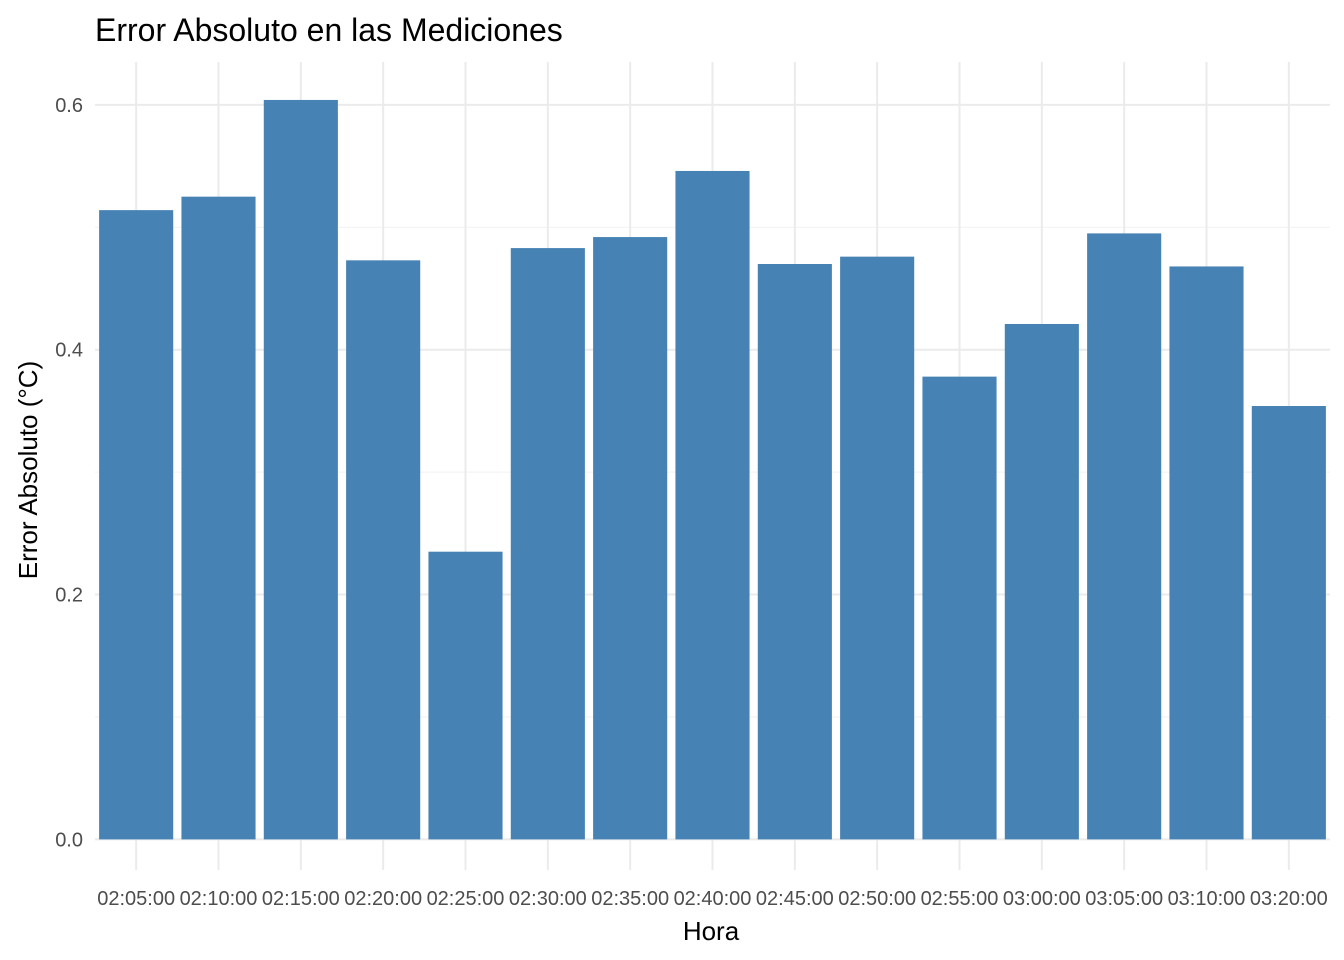 The height and width of the screenshot is (960, 1344). Describe the element at coordinates (69, 840) in the screenshot. I see `y-tick-label: 0.0` at that location.